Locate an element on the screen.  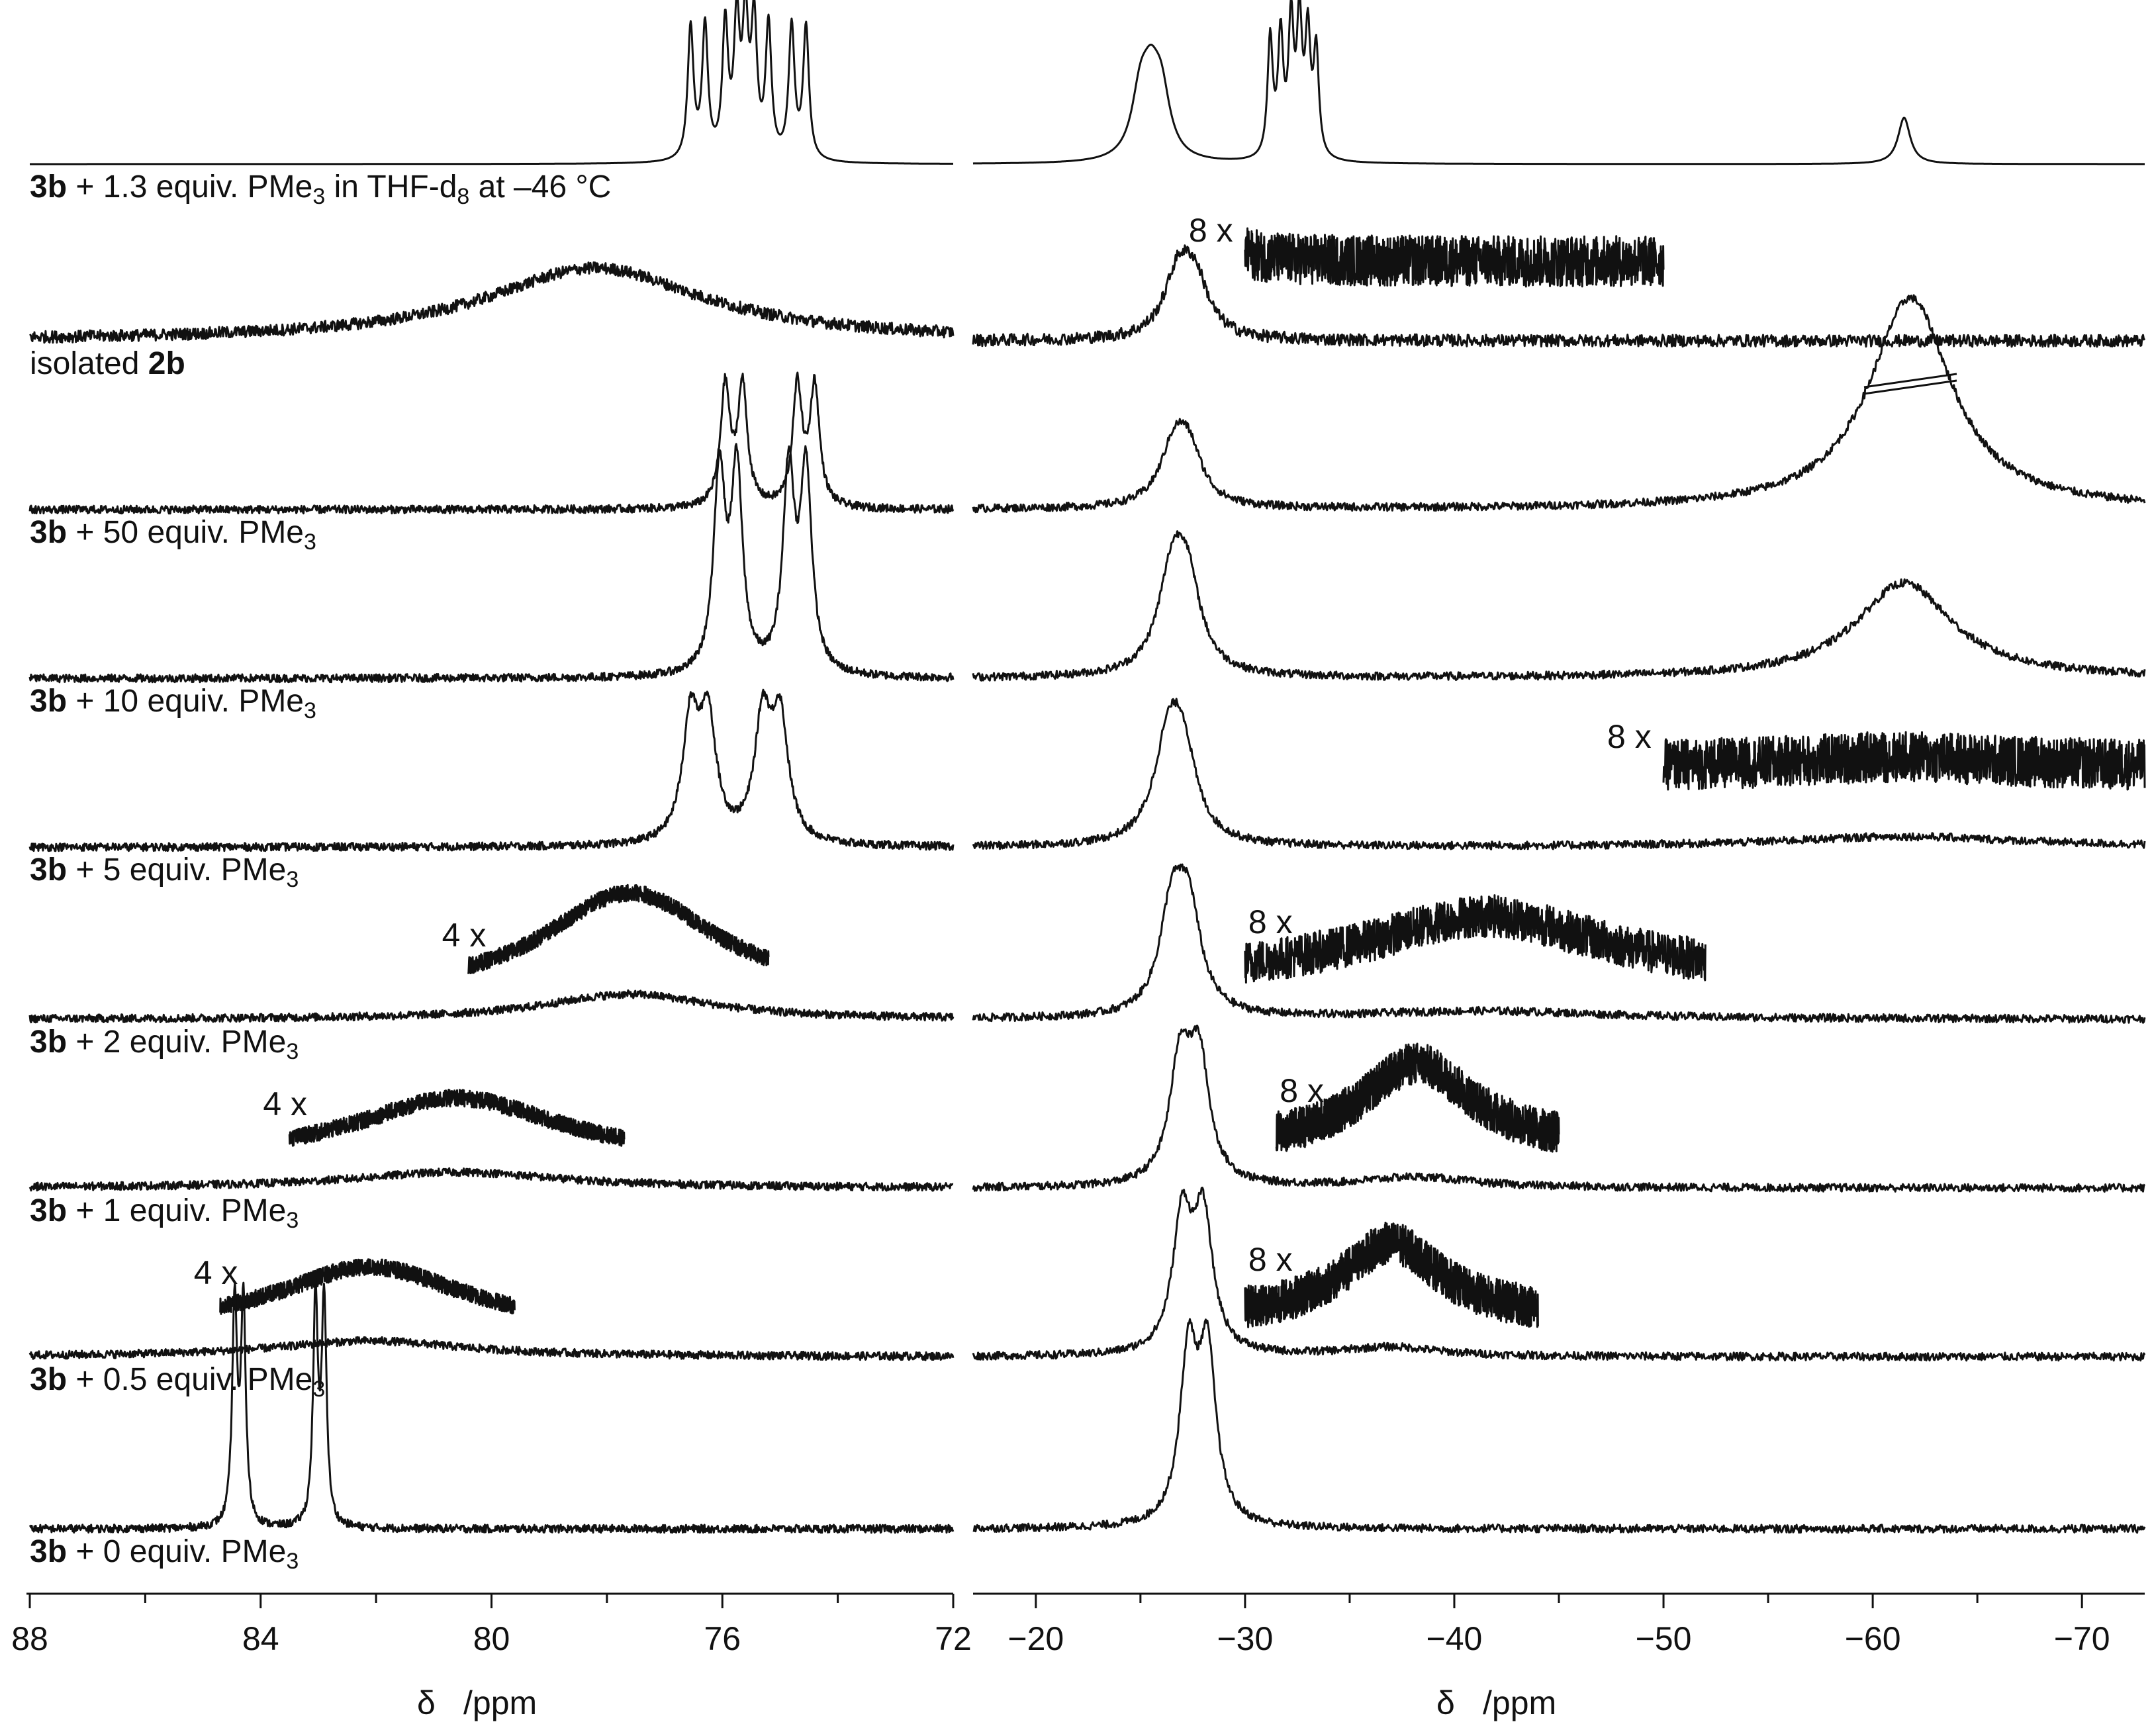
left-magnification-label-6: 4 x is located at coordinates (285, 1103).